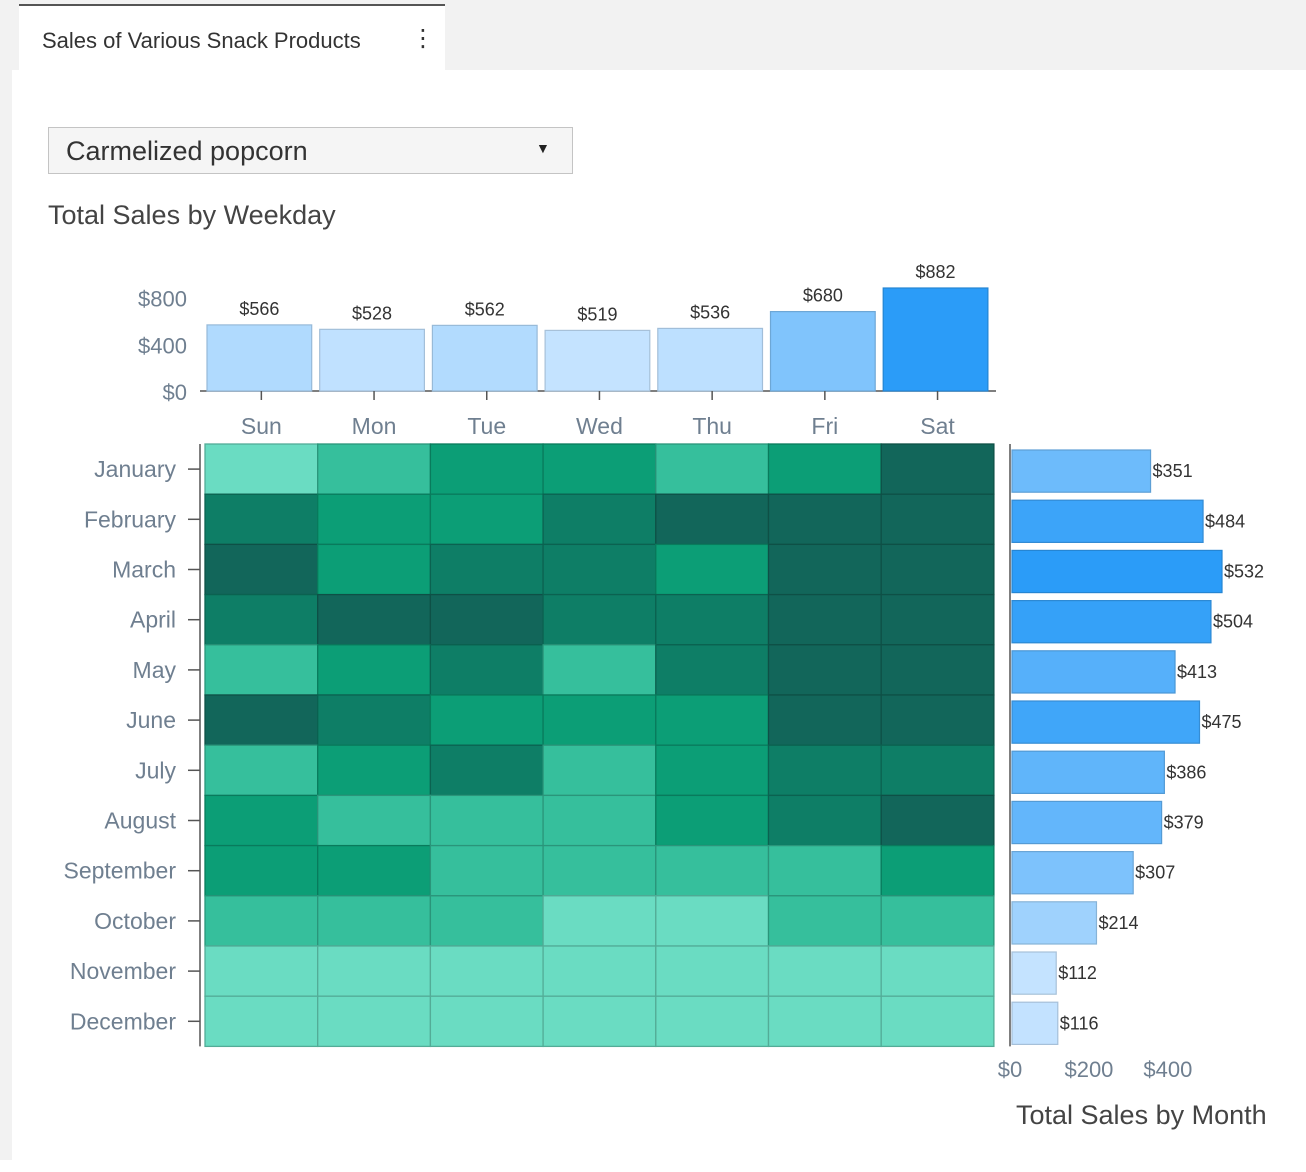 Image resolution: width=1306 pixels, height=1172 pixels. Describe the element at coordinates (1197, 672) in the screenshot. I see `month-bar-data-label: $413` at that location.